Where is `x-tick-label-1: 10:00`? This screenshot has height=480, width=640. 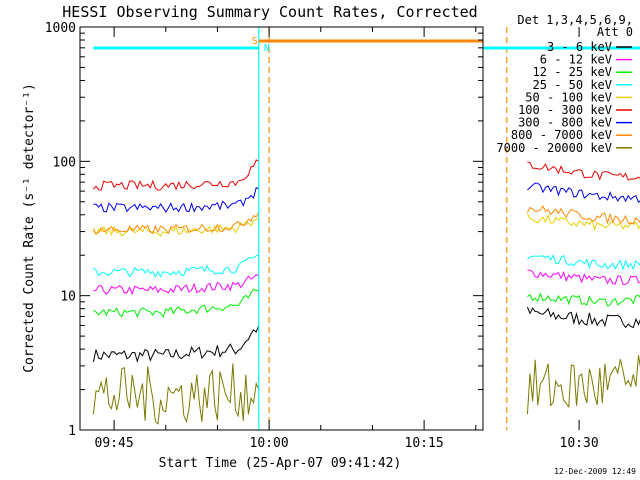
x-tick-label-1: 10:00 is located at coordinates (269, 443).